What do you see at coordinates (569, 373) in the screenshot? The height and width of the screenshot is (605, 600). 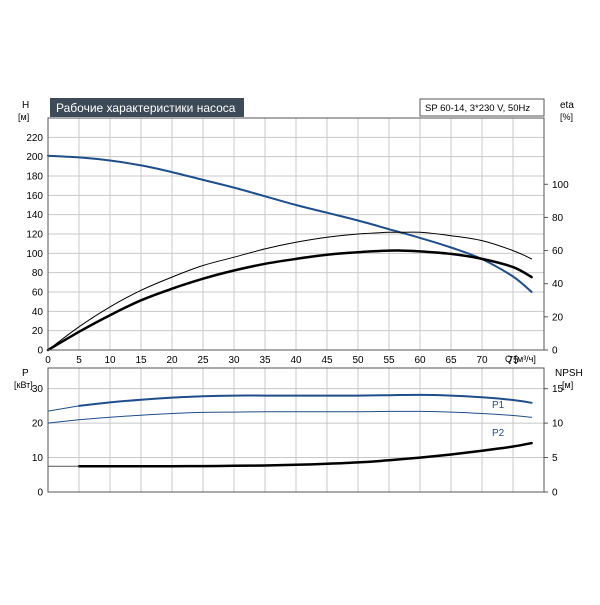 I see `npsh-axis-label: NPSH` at bounding box center [569, 373].